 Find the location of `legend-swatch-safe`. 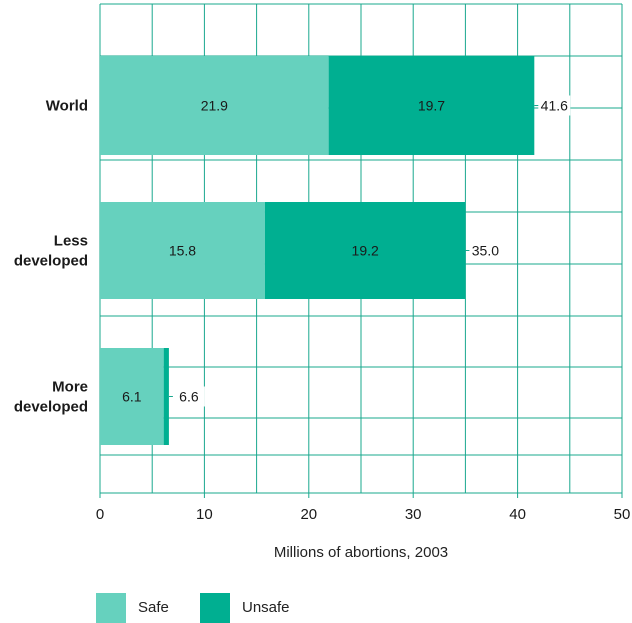

legend-swatch-safe is located at coordinates (111, 608).